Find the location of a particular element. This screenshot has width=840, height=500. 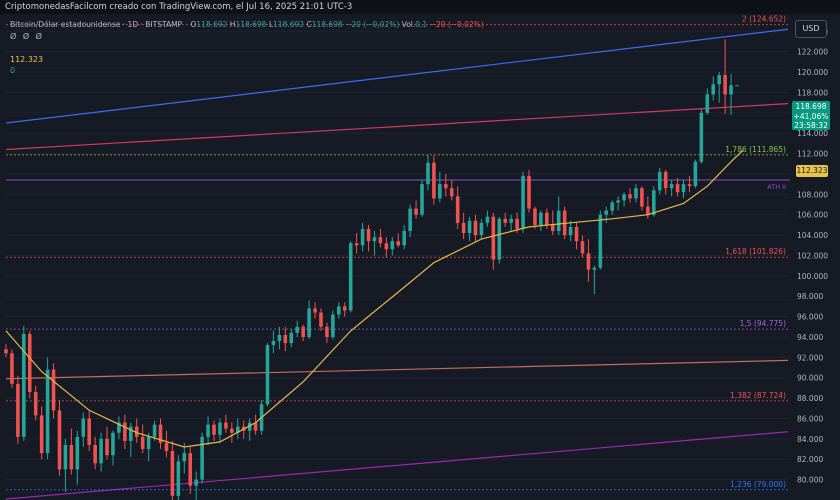

y-tick-label: 94.000 is located at coordinates (810, 337).